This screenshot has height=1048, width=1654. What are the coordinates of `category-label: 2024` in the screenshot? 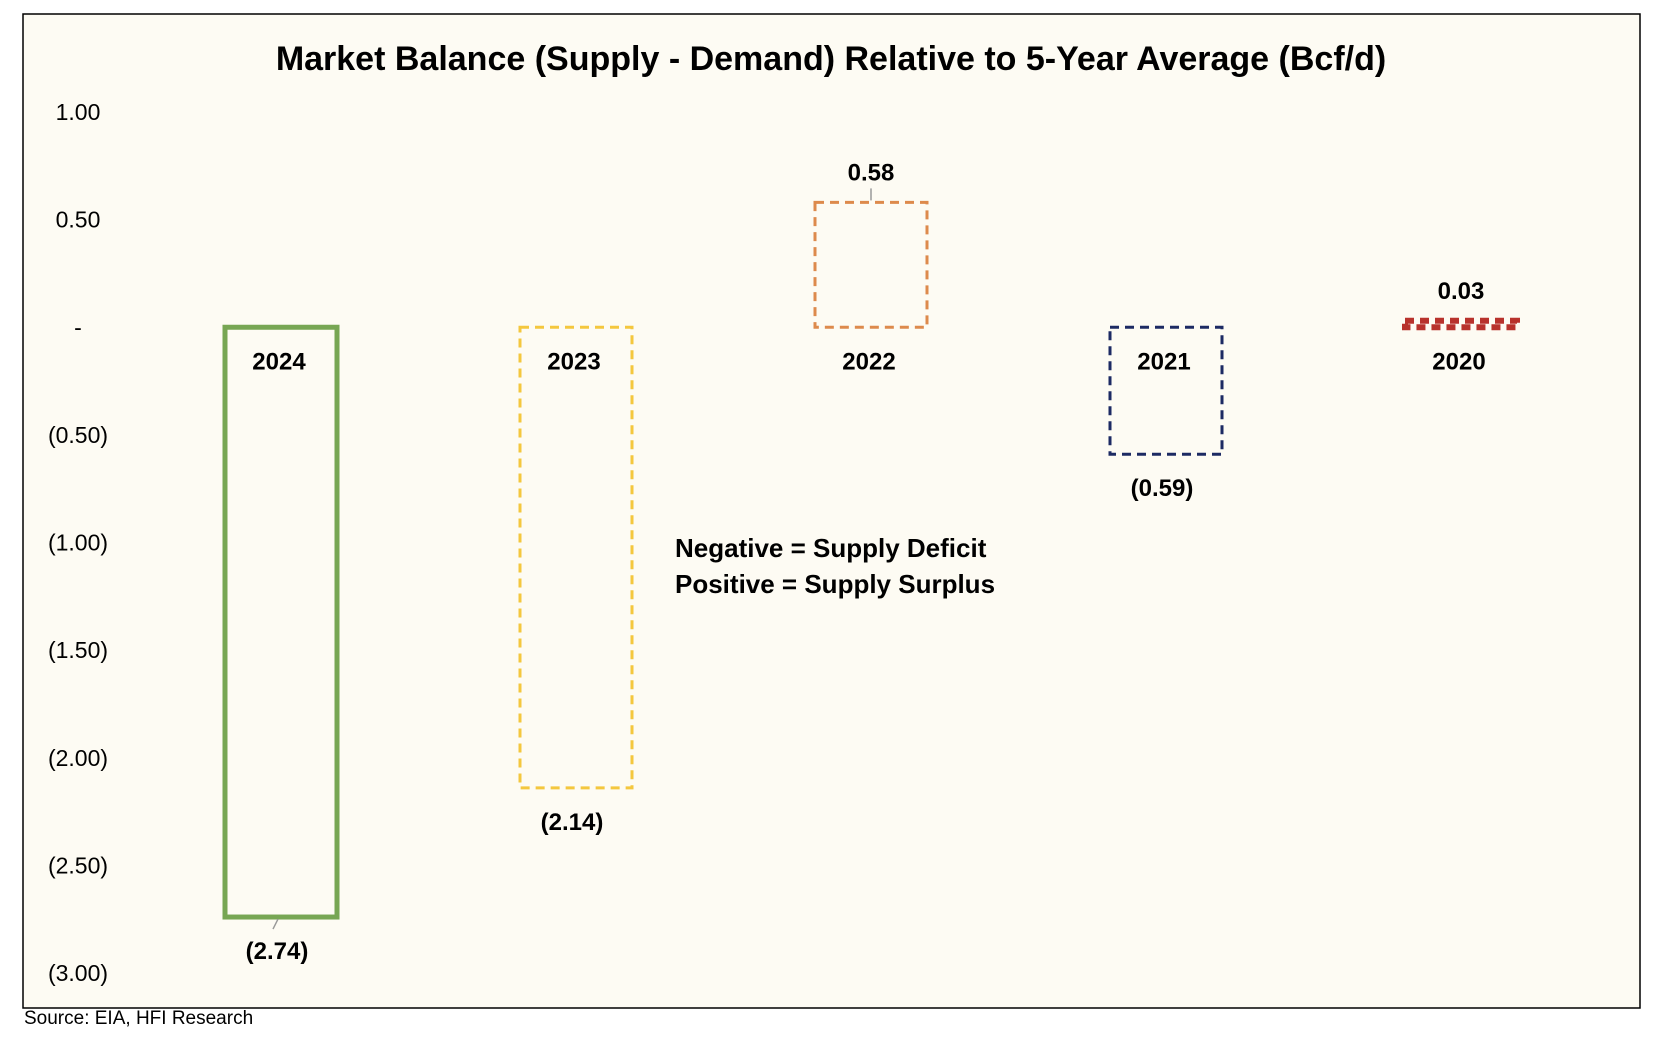 It's located at (279, 361).